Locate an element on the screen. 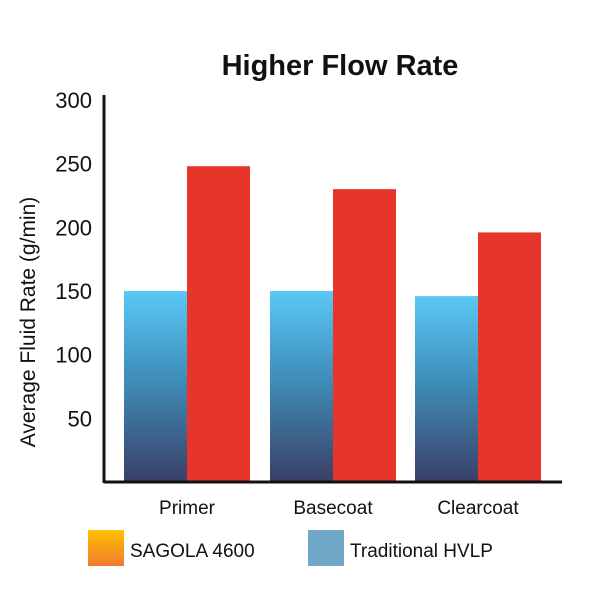  y-tick-label: 100 is located at coordinates (73, 355).